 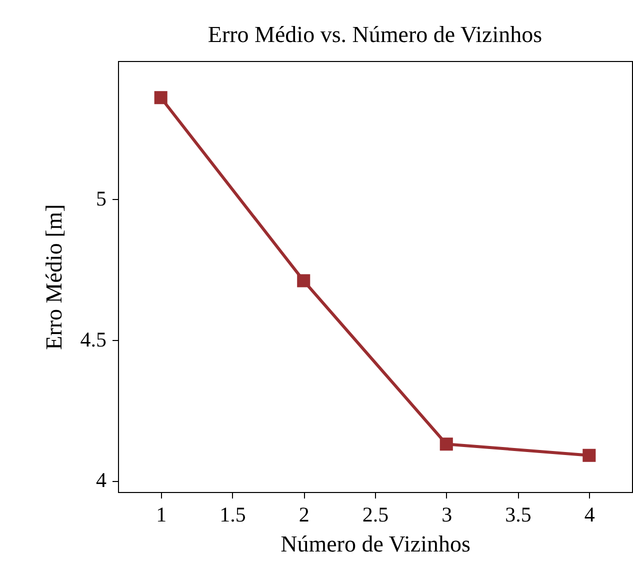 What do you see at coordinates (101, 198) in the screenshot?
I see `y-tick-label: 5` at bounding box center [101, 198].